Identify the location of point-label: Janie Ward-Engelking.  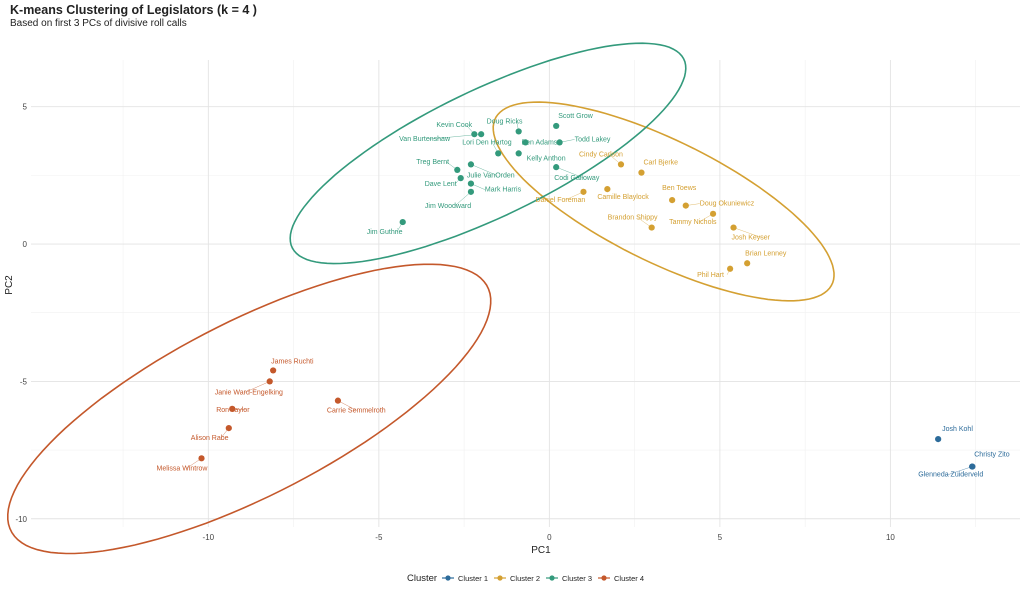
(249, 392).